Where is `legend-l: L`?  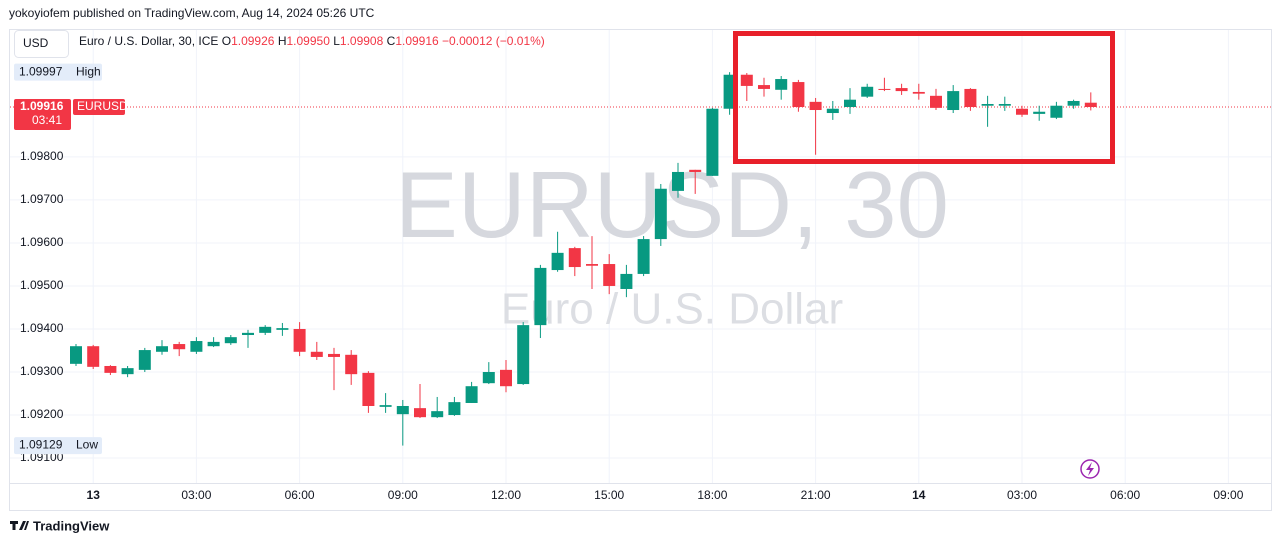
legend-l: L is located at coordinates (336, 41).